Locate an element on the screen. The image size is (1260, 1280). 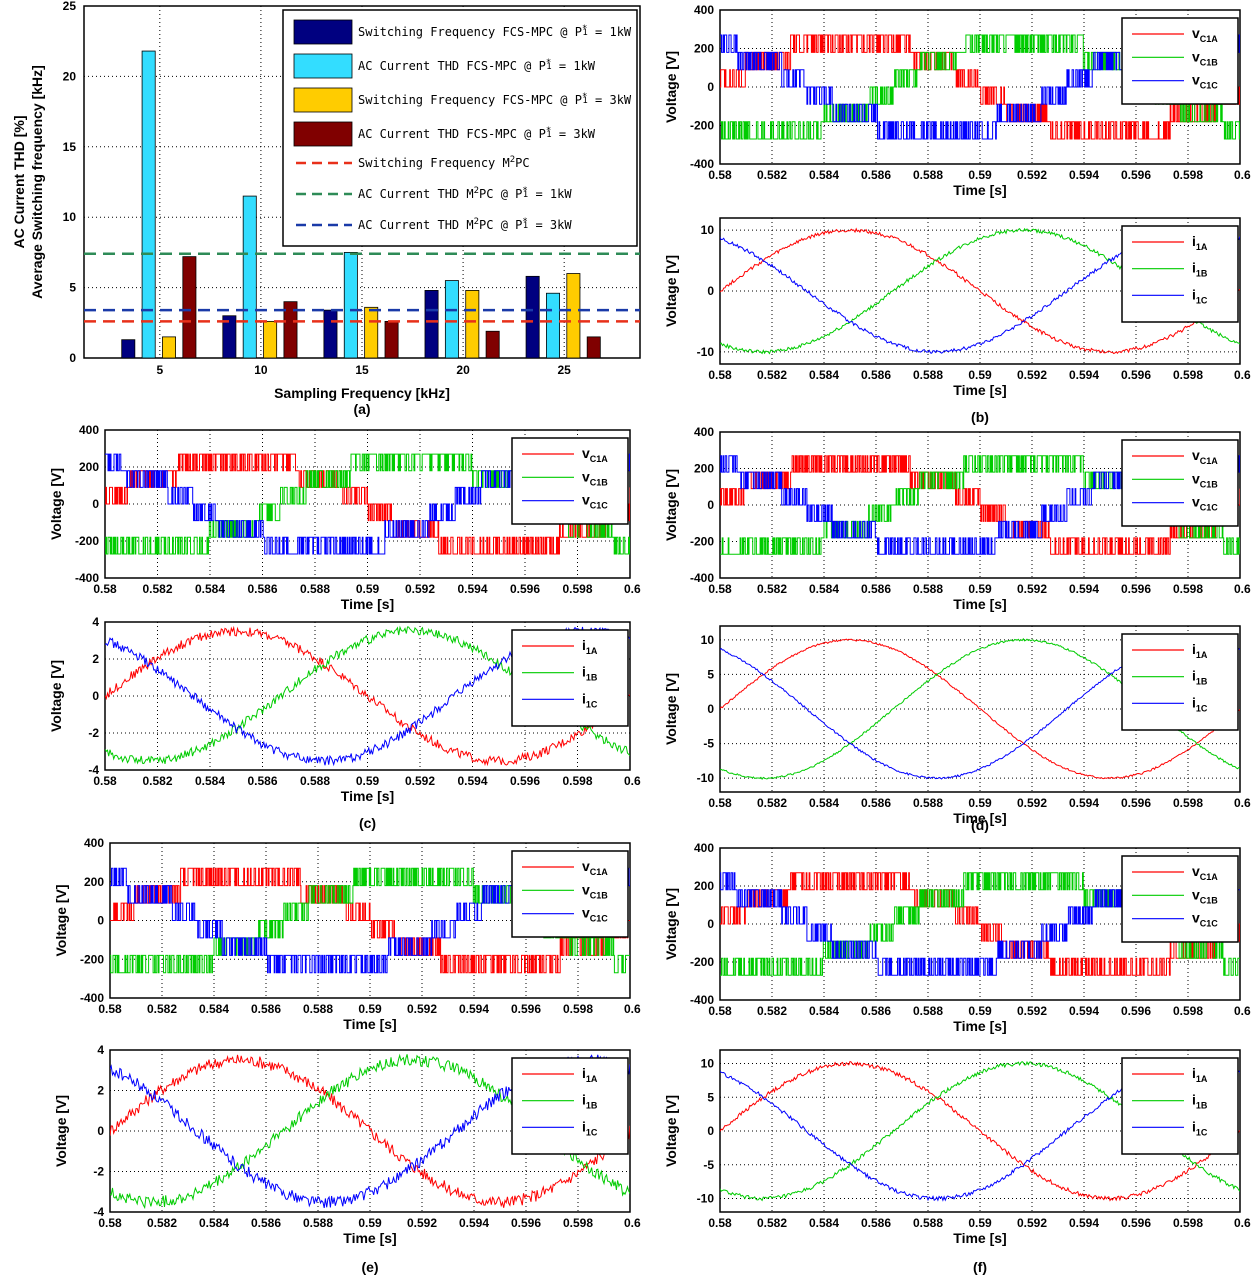
legend-label: AC Current THD FCS-MPC @ P*1 = 3kW is located at coordinates (477, 133).